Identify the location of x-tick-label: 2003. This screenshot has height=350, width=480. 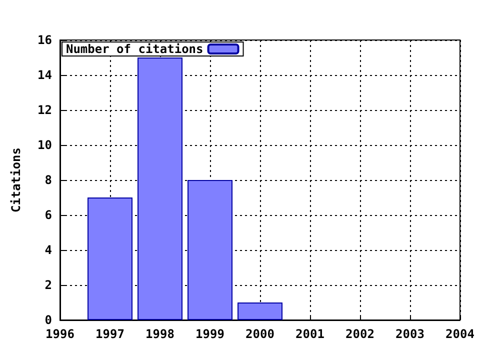
(410, 334).